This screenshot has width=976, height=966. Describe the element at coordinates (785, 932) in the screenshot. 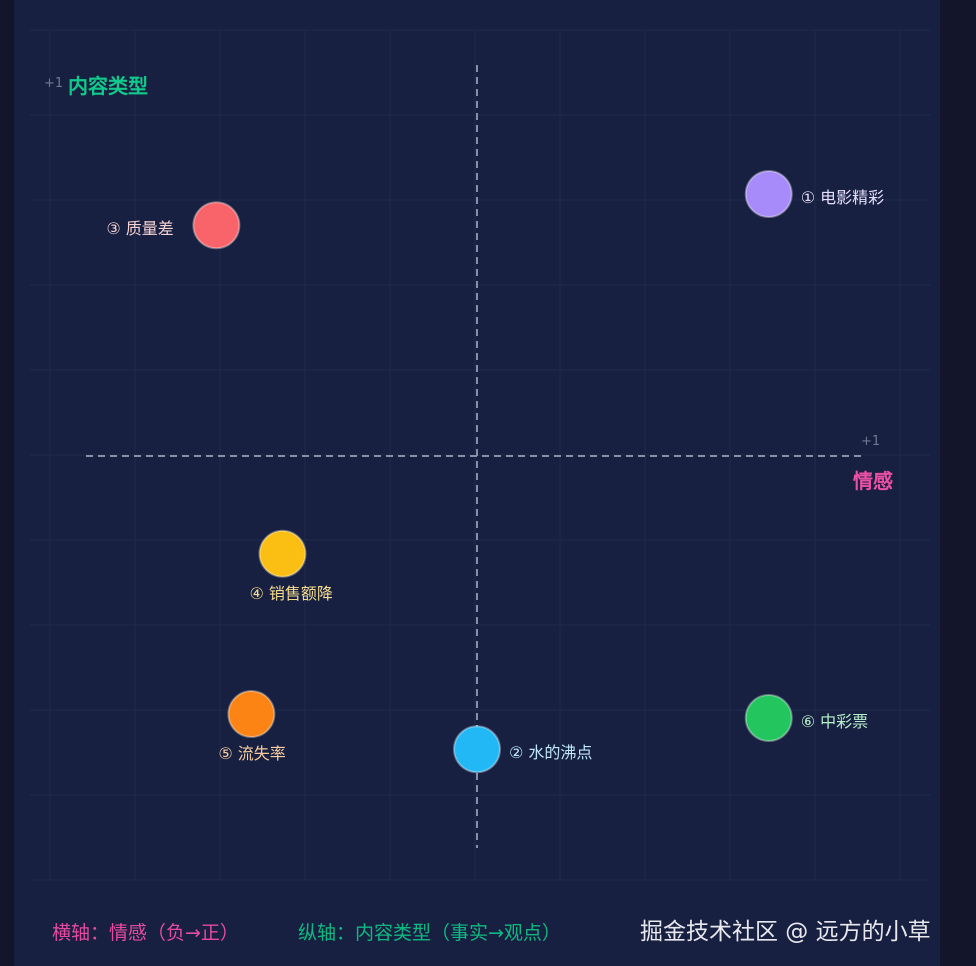

I see `watermark: 掘金技术社区 @ 远方的小草` at that location.